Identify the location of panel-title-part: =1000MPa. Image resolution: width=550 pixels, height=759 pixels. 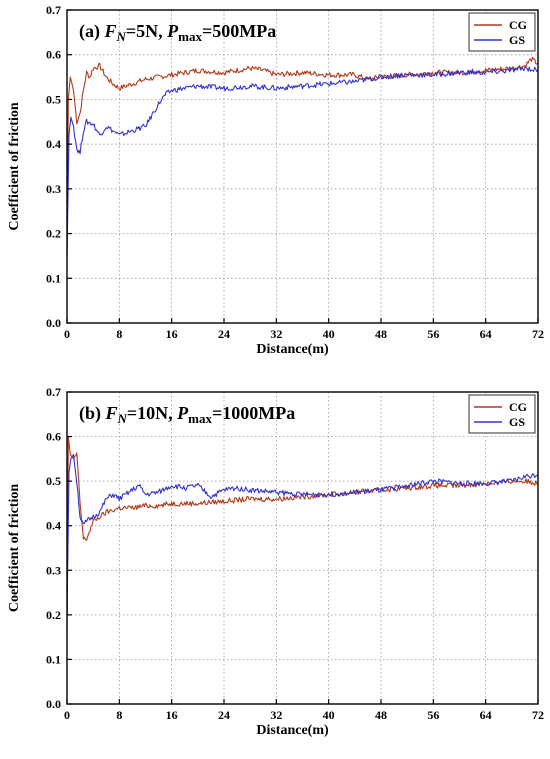
(253, 413).